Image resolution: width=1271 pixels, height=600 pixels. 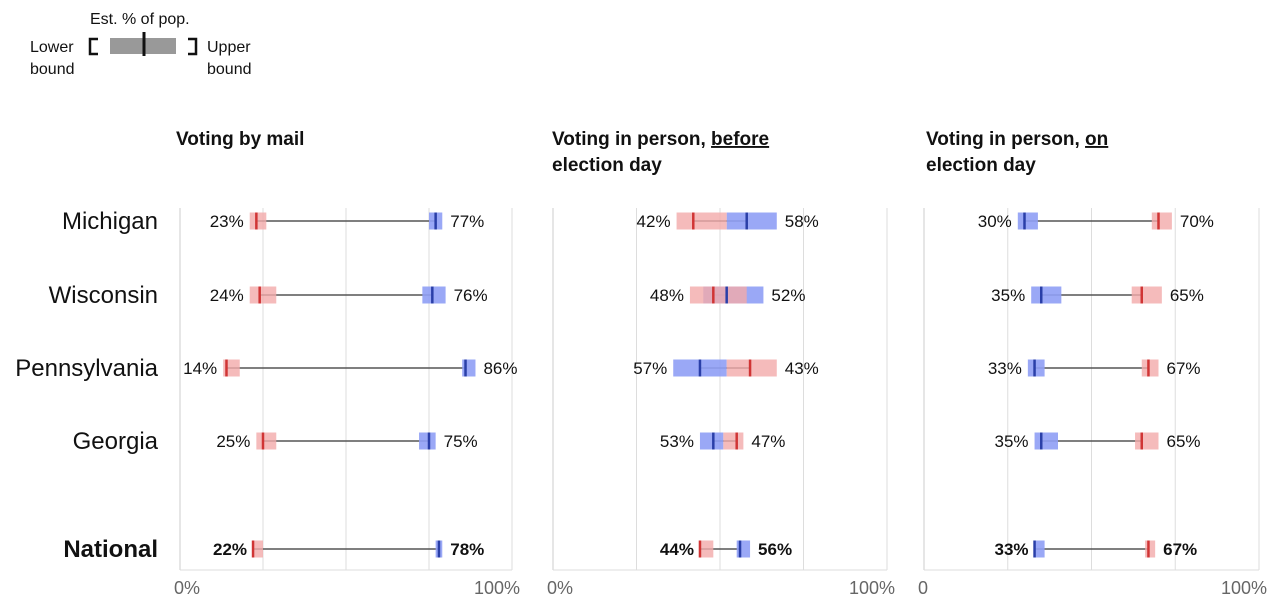 I want to click on panel-title: Voting by mail, so click(x=240, y=139).